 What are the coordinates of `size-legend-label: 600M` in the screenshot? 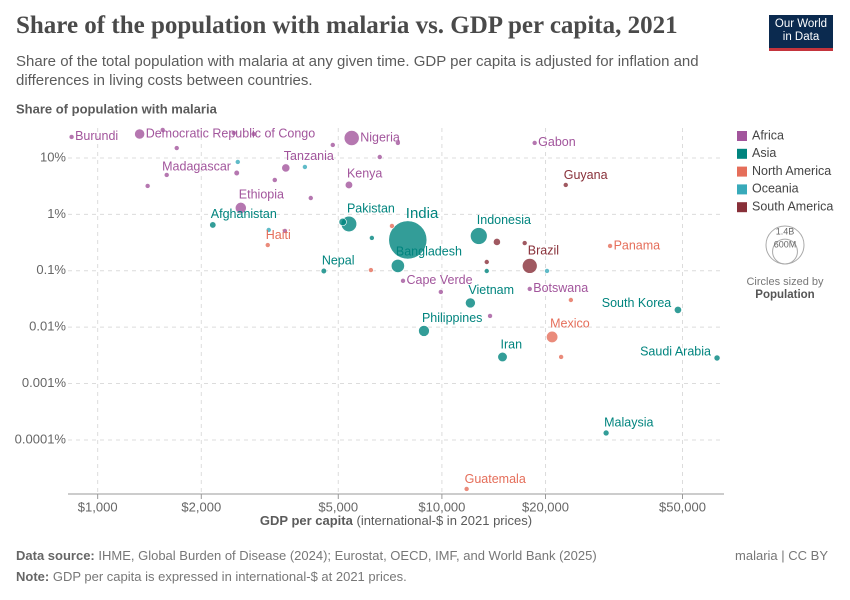 It's located at (785, 244).